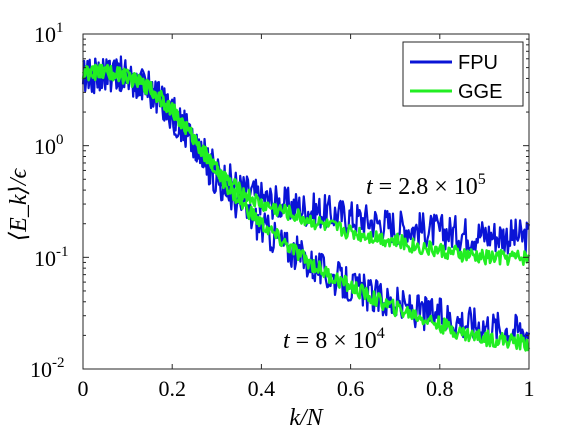 The height and width of the screenshot is (438, 584). Describe the element at coordinates (351, 388) in the screenshot. I see `x-tick-label: 0.6` at that location.